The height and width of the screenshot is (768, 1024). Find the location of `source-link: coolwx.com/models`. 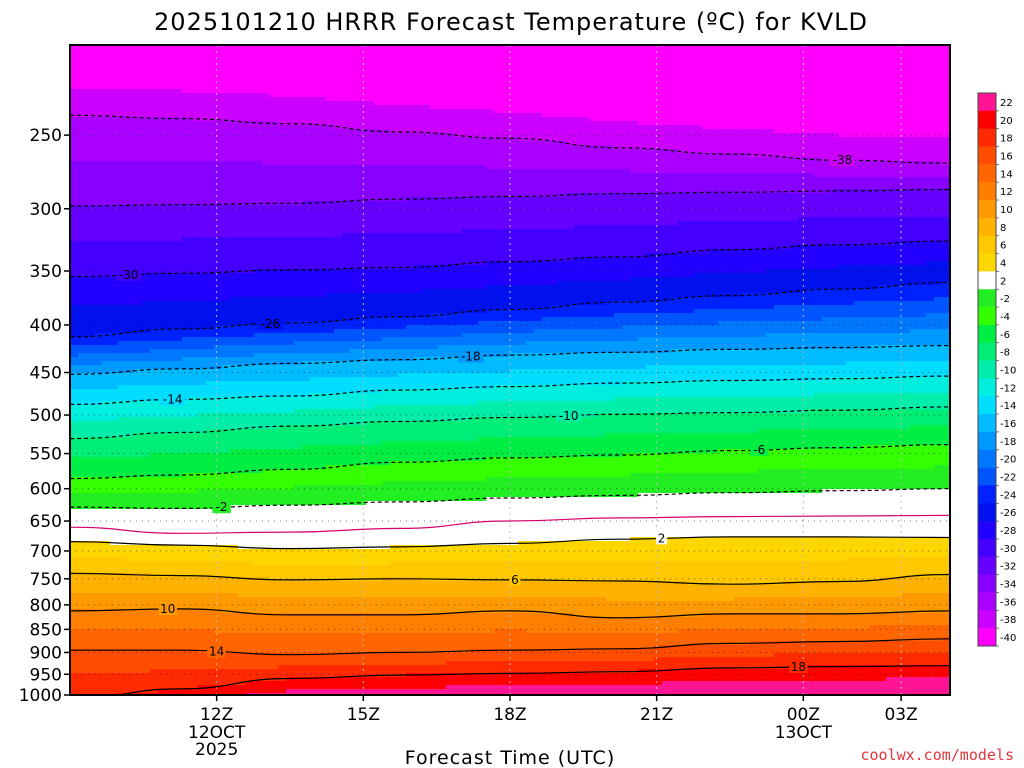

source-link: coolwx.com/models is located at coordinates (937, 755).